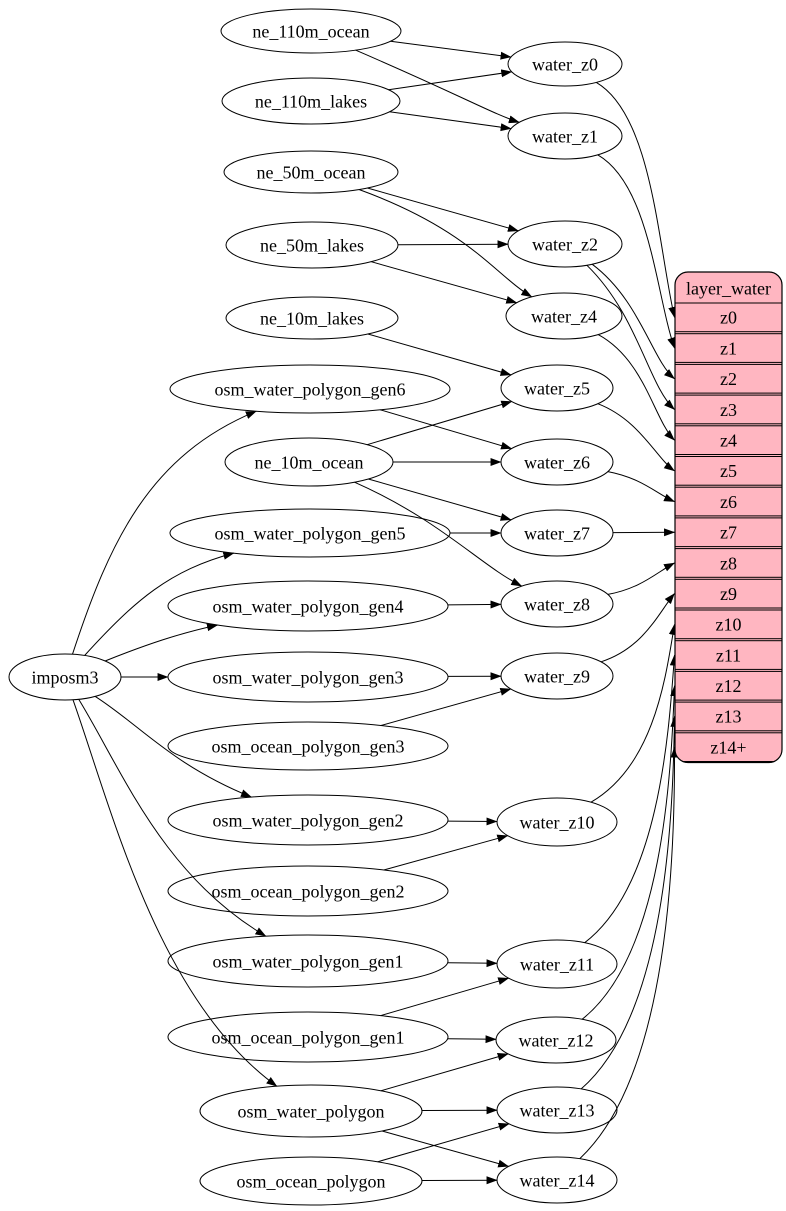 Image resolution: width=786 pixels, height=1211 pixels. What do you see at coordinates (64, 677) in the screenshot?
I see `node-label: imposm3` at bounding box center [64, 677].